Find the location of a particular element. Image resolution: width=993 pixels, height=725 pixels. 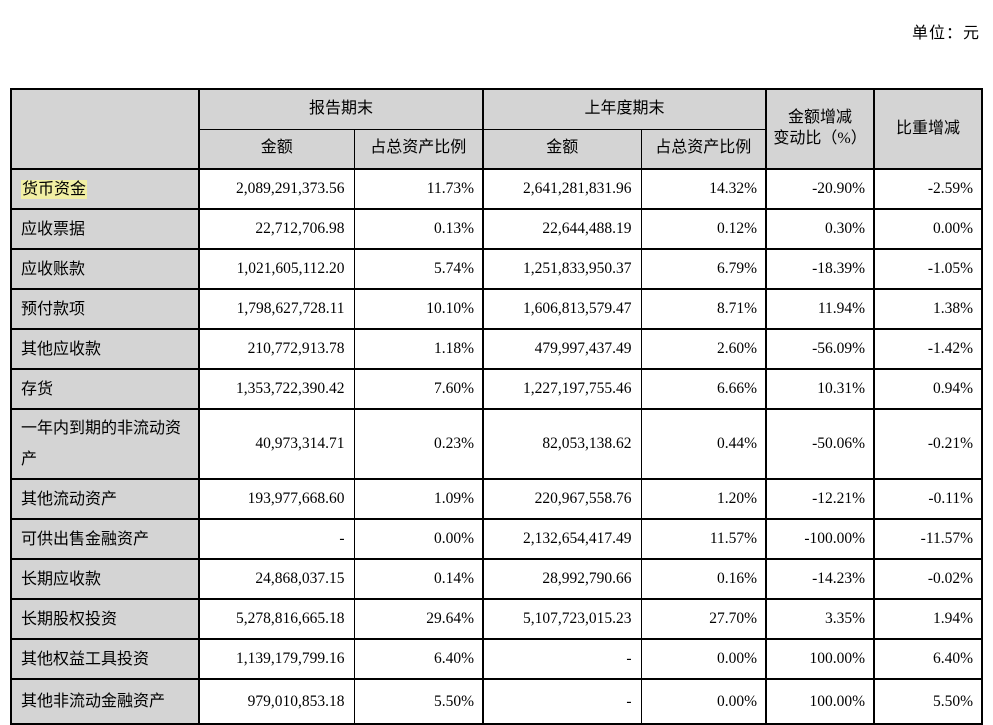

prior-ratio-header: 占总资产比例 is located at coordinates (704, 149).